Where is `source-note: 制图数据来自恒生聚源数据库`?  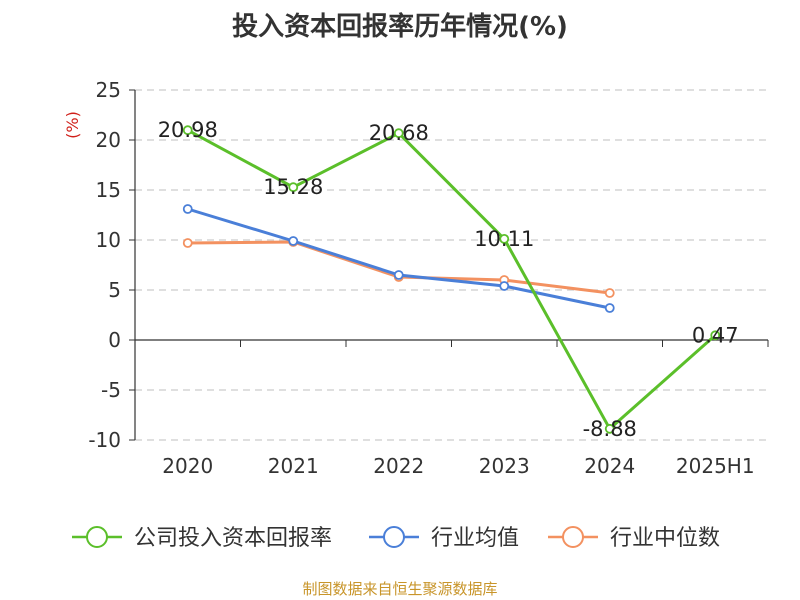
source-note: 制图数据来自恒生聚源数据库 is located at coordinates (400, 589).